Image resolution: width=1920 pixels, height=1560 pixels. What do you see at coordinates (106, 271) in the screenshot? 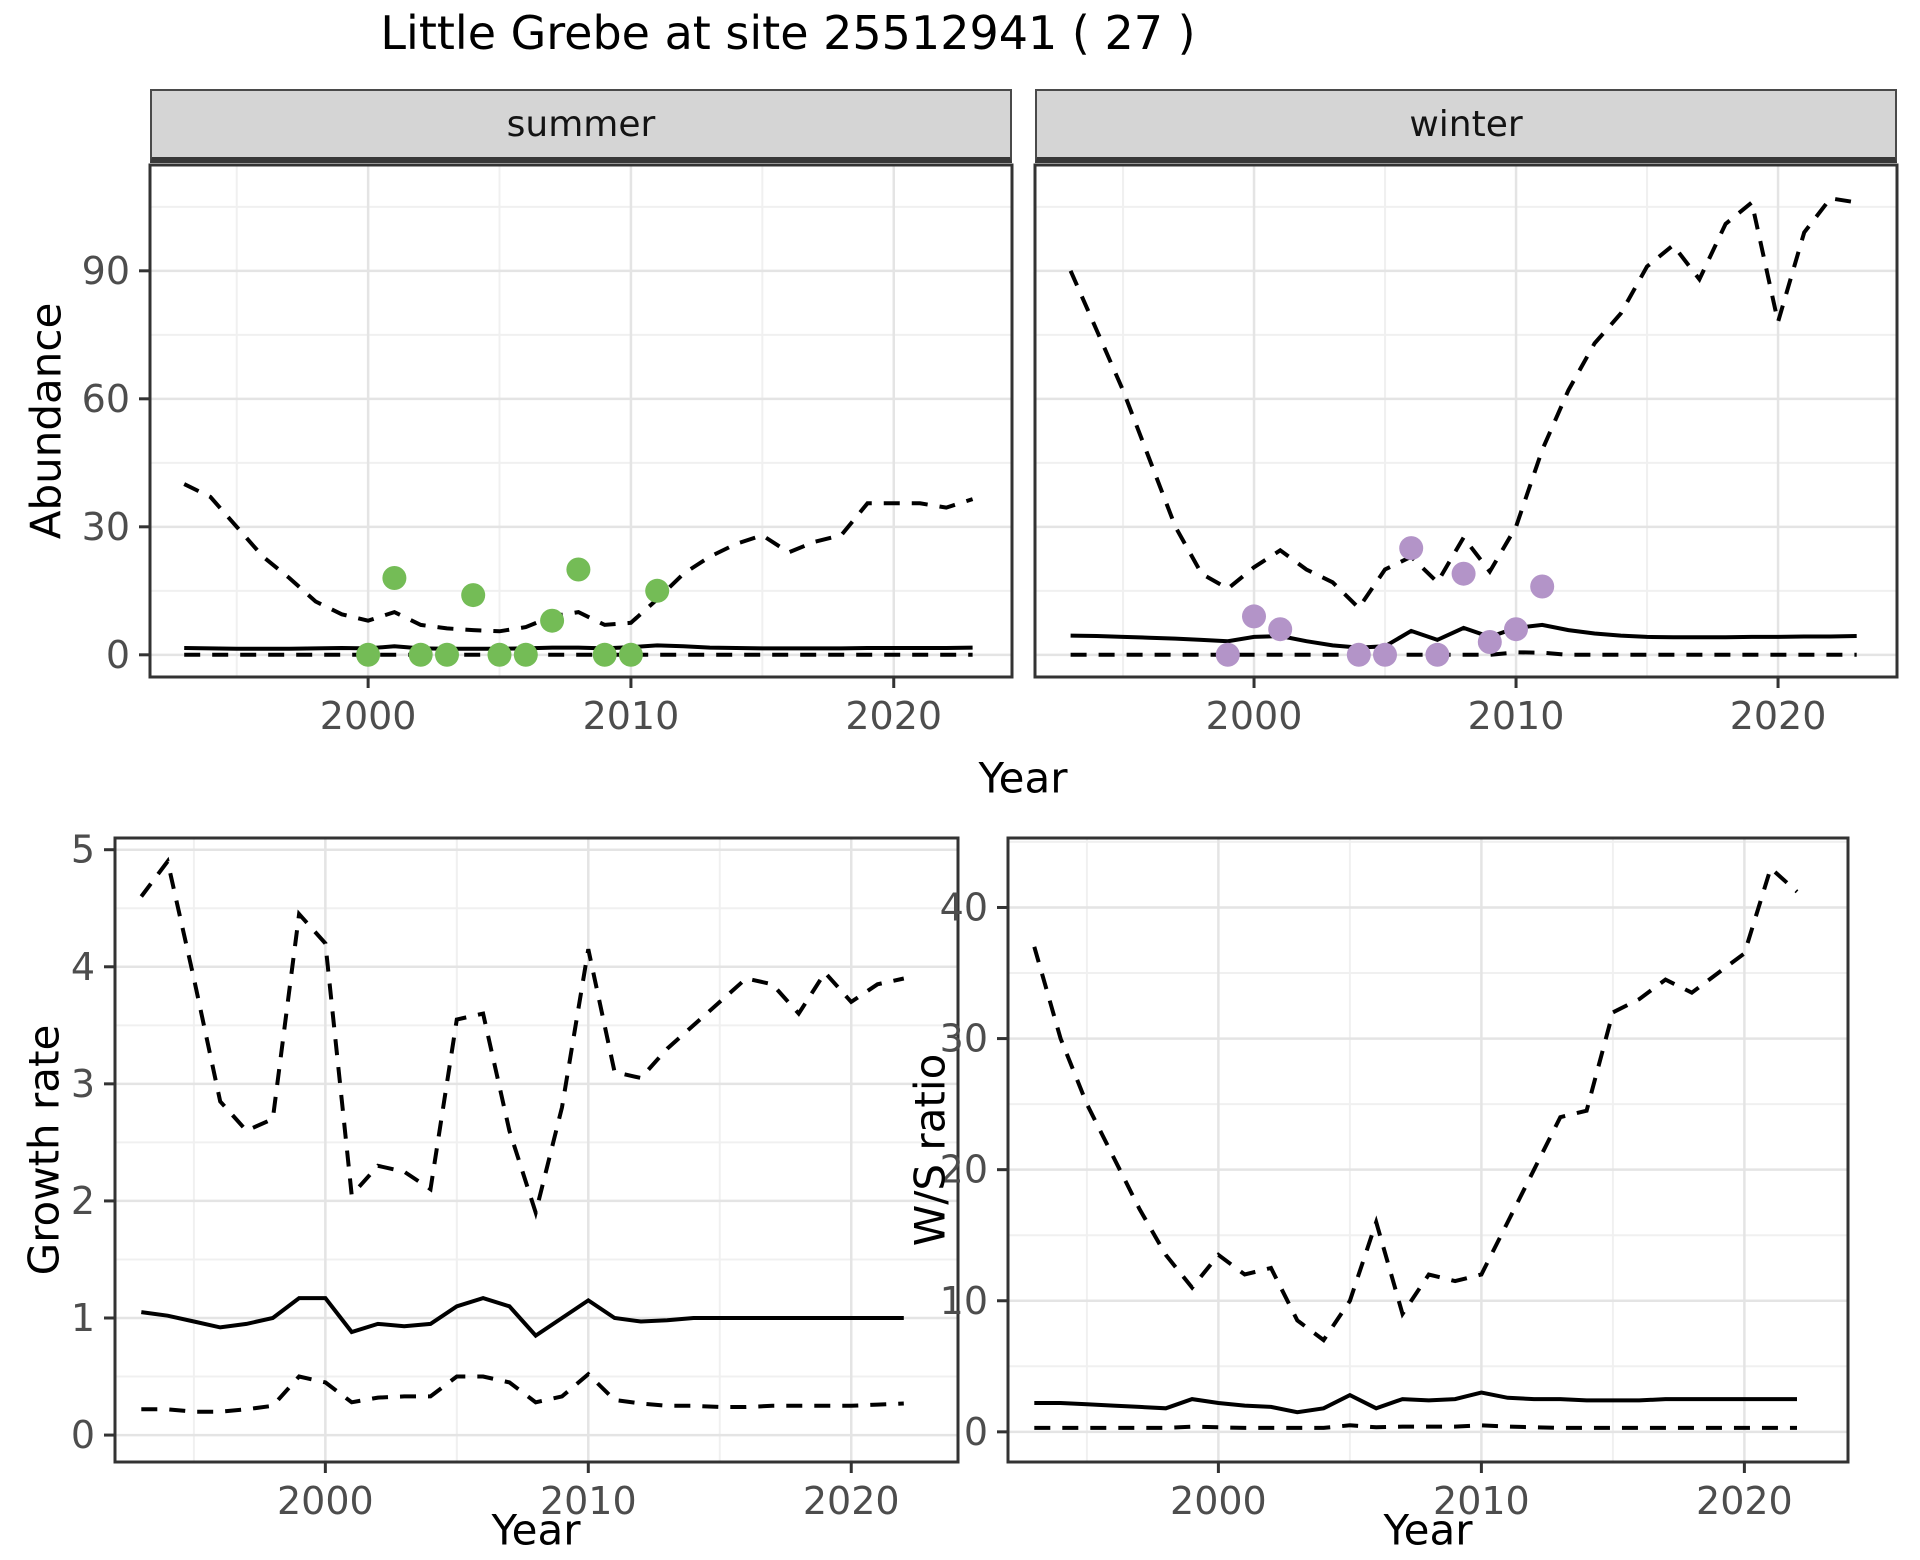
I see `y-tick-label: 90` at bounding box center [106, 271].